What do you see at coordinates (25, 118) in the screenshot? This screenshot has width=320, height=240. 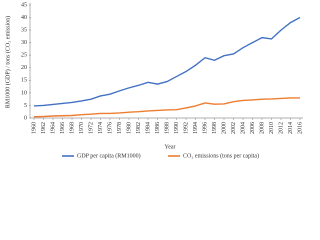 I see `y-tick-label: 0` at bounding box center [25, 118].